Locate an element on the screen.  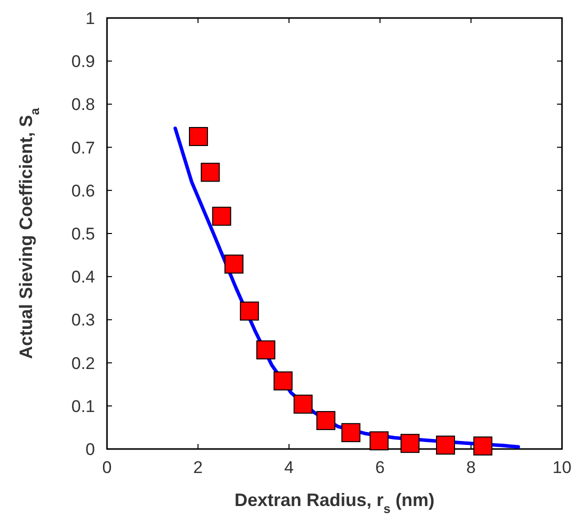
y-tick-label: 0 is located at coordinates (90, 449).